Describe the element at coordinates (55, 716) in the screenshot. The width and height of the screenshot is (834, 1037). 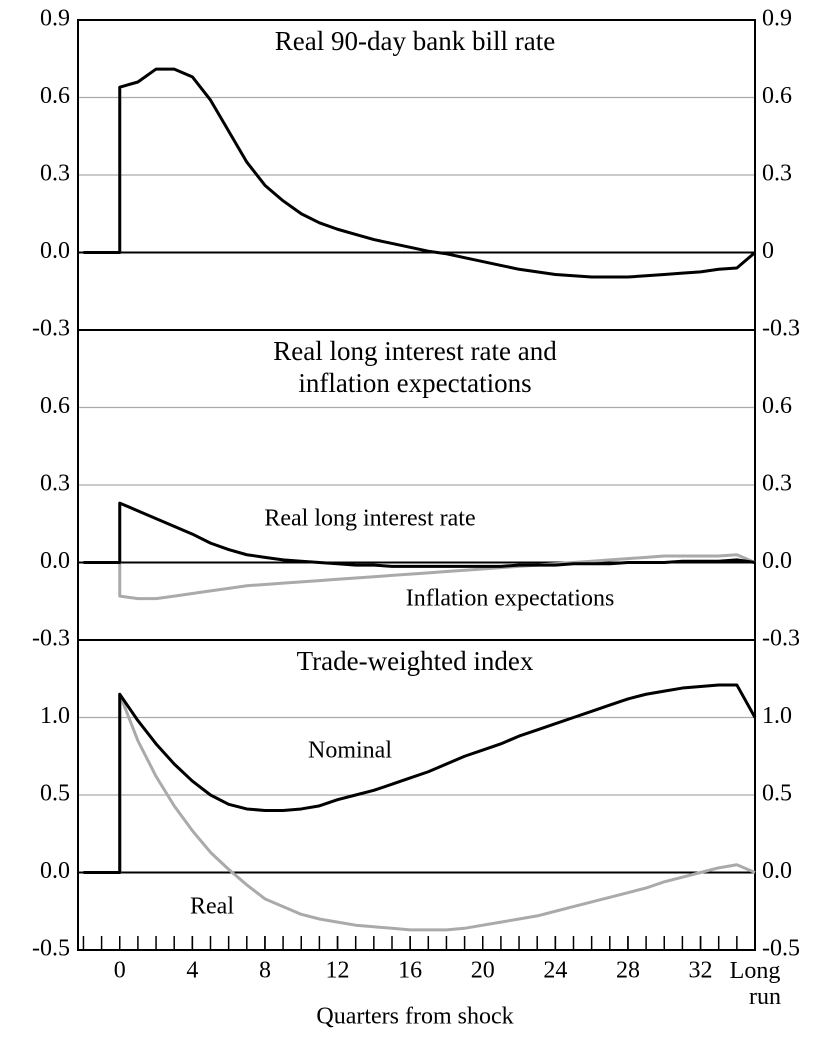
I see `y-tick-label: 1.0` at that location.